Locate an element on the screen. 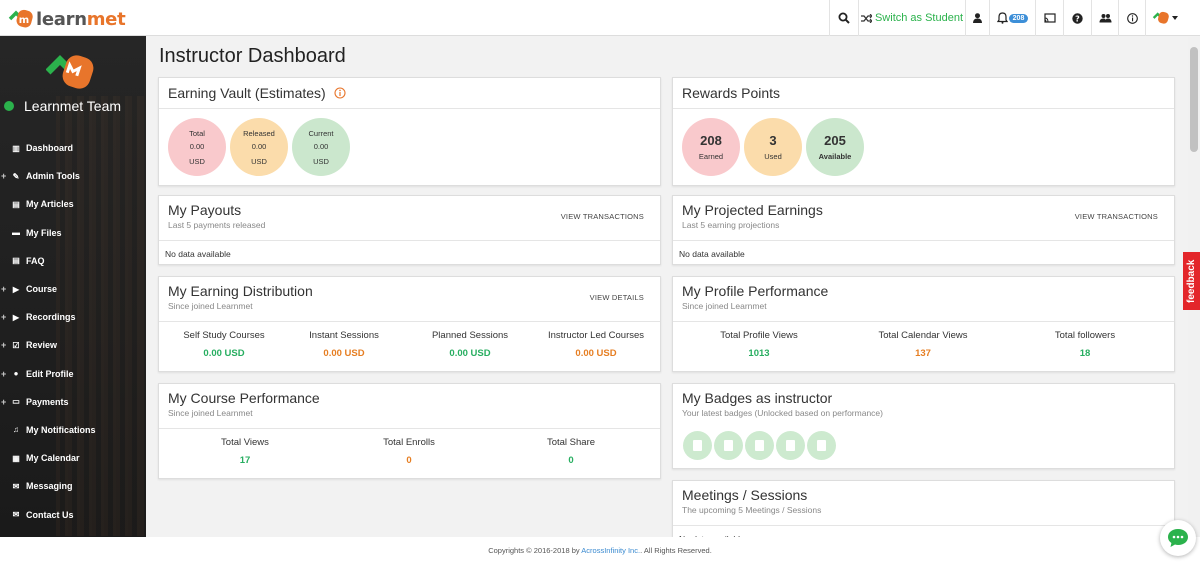 The image size is (1200, 564). distribution-view-details-link: VIEW DETAILS is located at coordinates (616, 297).